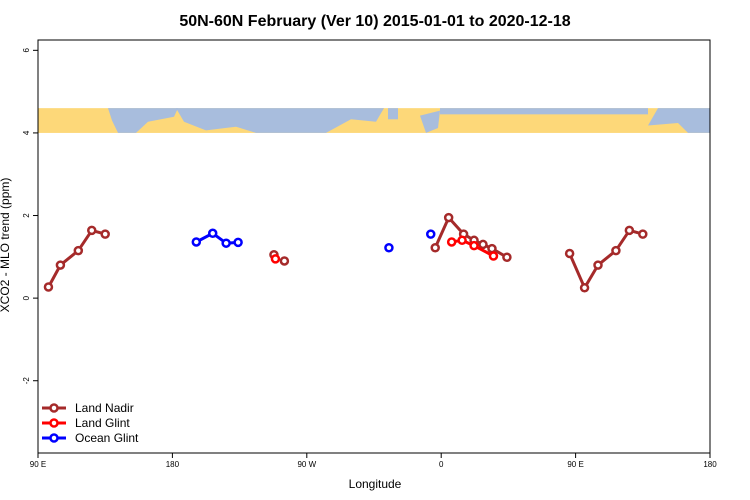 The image size is (750, 500). What do you see at coordinates (373, 461) in the screenshot?
I see `x-axis-ticks: 90 E 180 90 W 0 90 E 180` at bounding box center [373, 461].